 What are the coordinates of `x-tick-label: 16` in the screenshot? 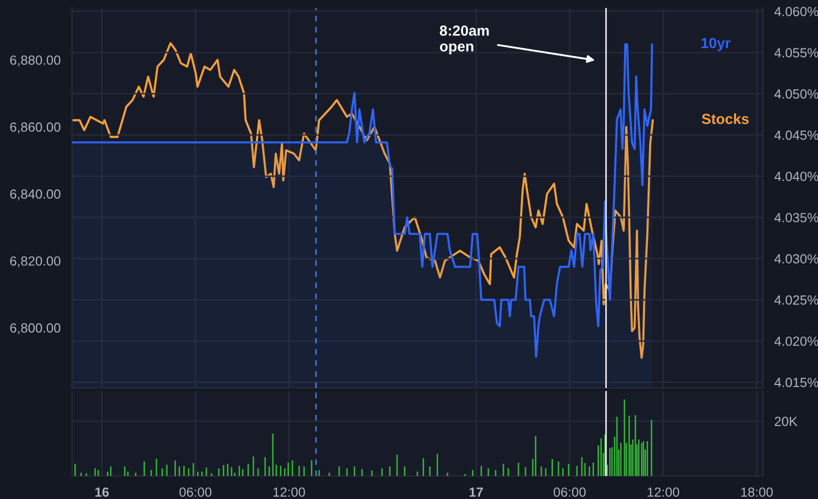 It's located at (102, 492).